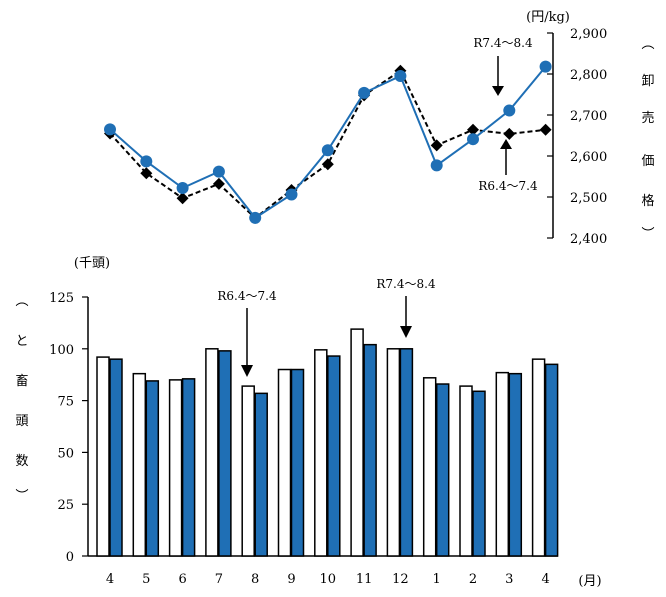  What do you see at coordinates (647, 234) in the screenshot?
I see `price-axis-title-char: ︶` at bounding box center [647, 234].